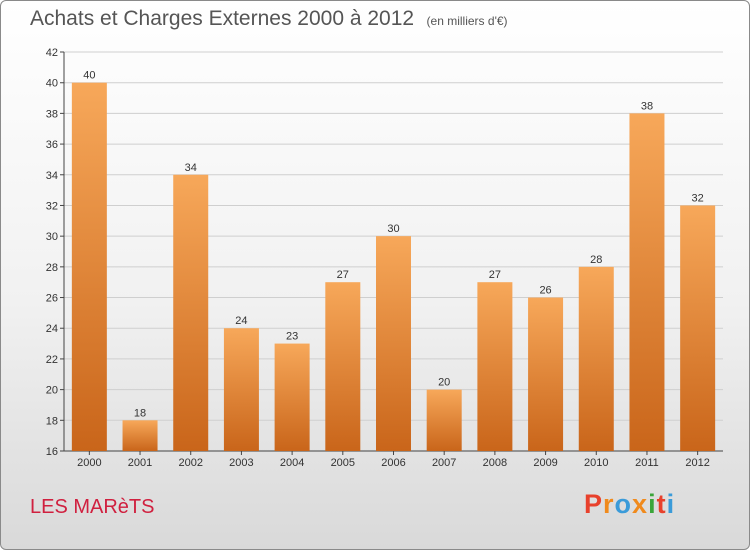 The width and height of the screenshot is (750, 550). What do you see at coordinates (241, 463) in the screenshot?
I see `x-tick-label: 2003` at bounding box center [241, 463].